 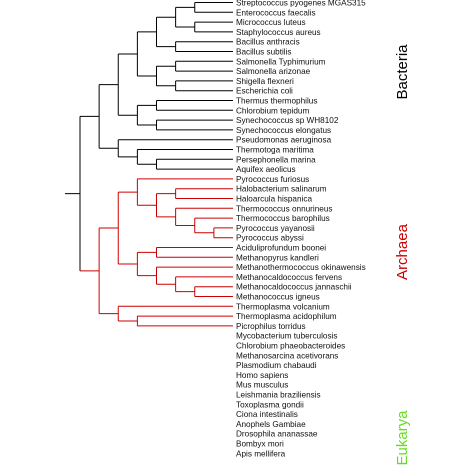 I want to click on species-label: Haloarcula hispanica, so click(x=274, y=199).